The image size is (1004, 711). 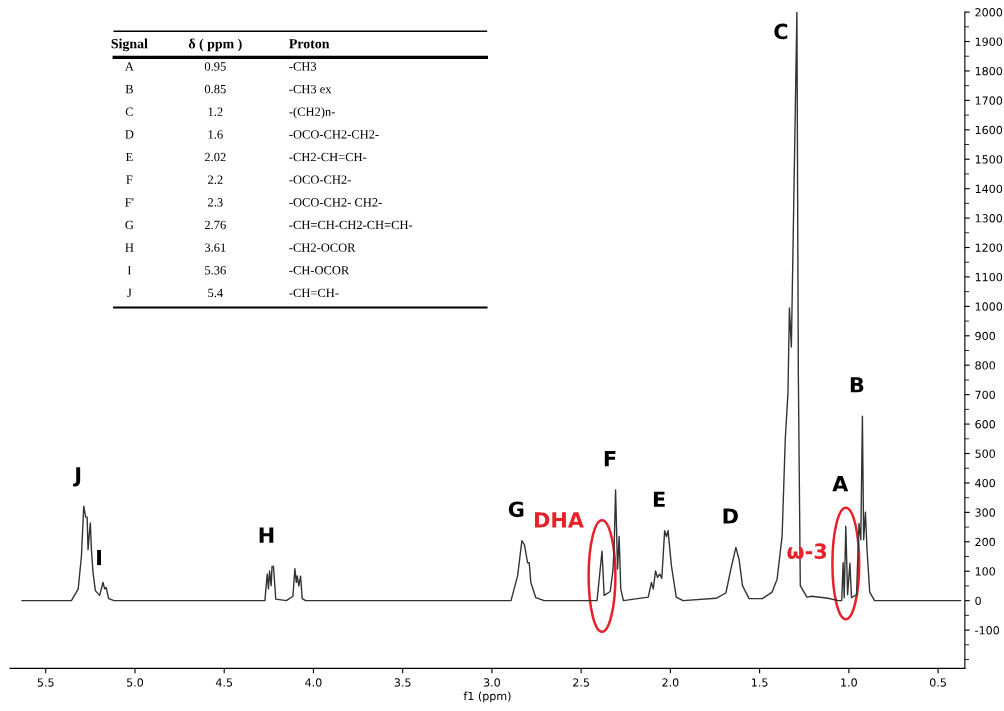 I want to click on x-tick-label: 0.5, so click(x=937, y=682).